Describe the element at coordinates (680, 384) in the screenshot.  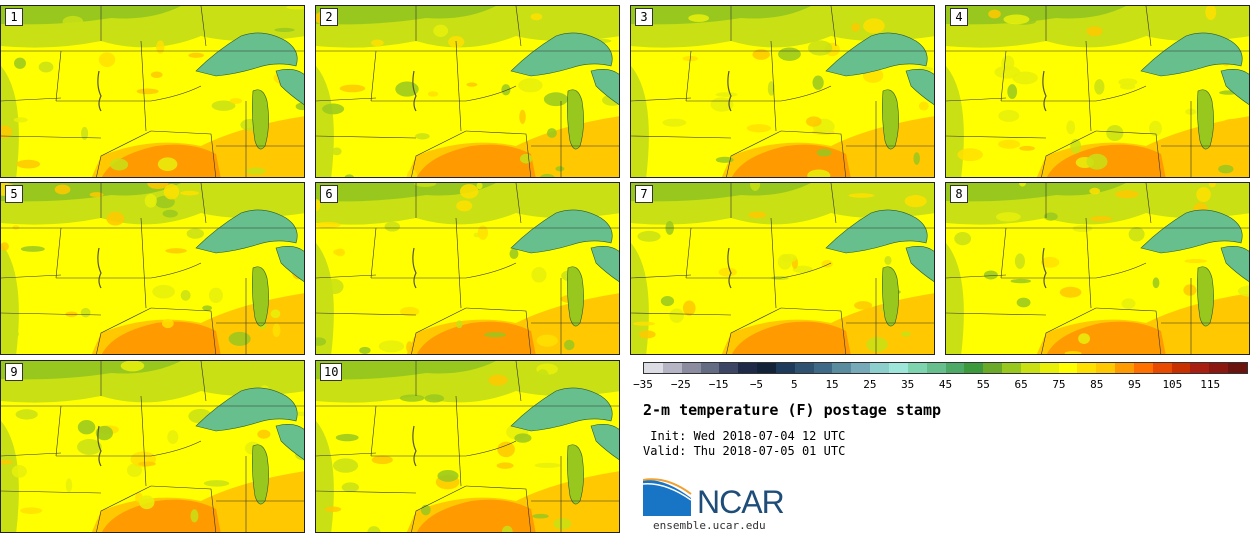
I see `colorbar-tick-label: −25` at that location.